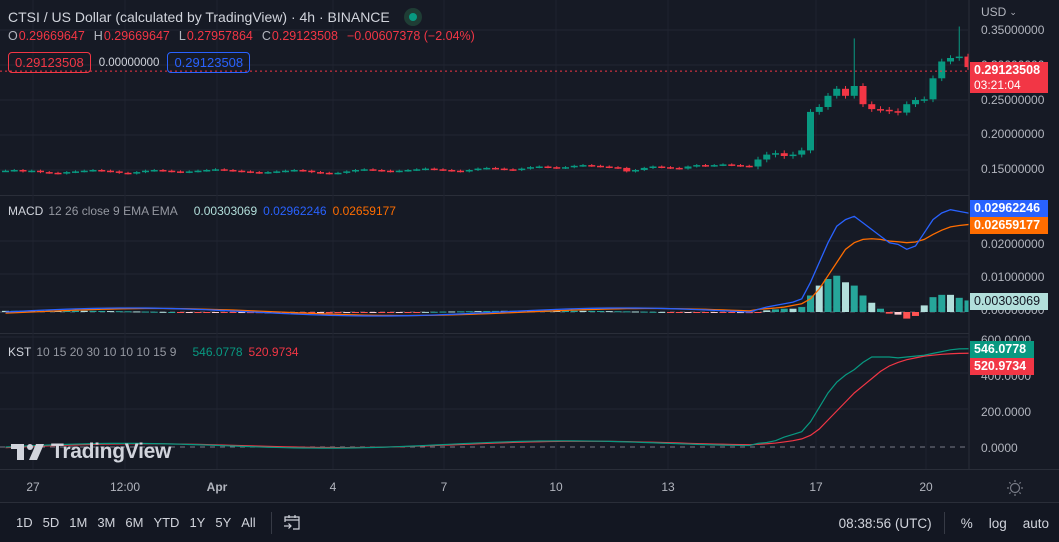  Describe the element at coordinates (410, 36) in the screenshot. I see `change-value: −0.00607378 (−2.04%)` at that location.